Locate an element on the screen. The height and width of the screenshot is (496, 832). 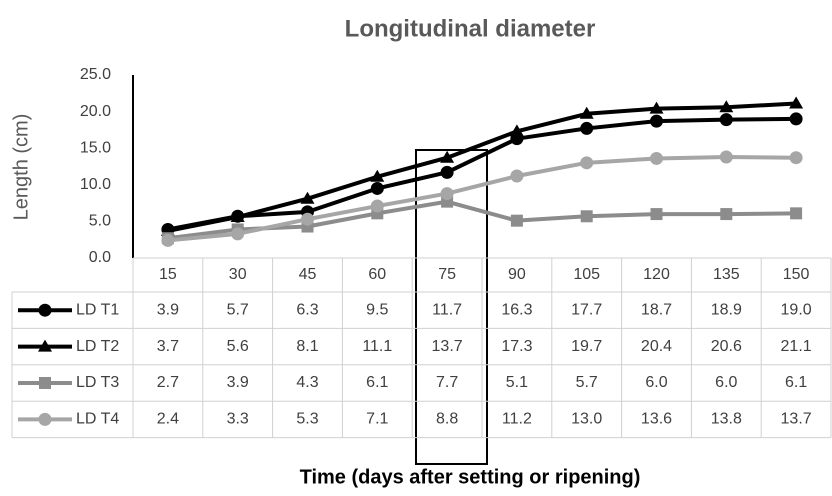
x-tick-label: 150 is located at coordinates (796, 274).